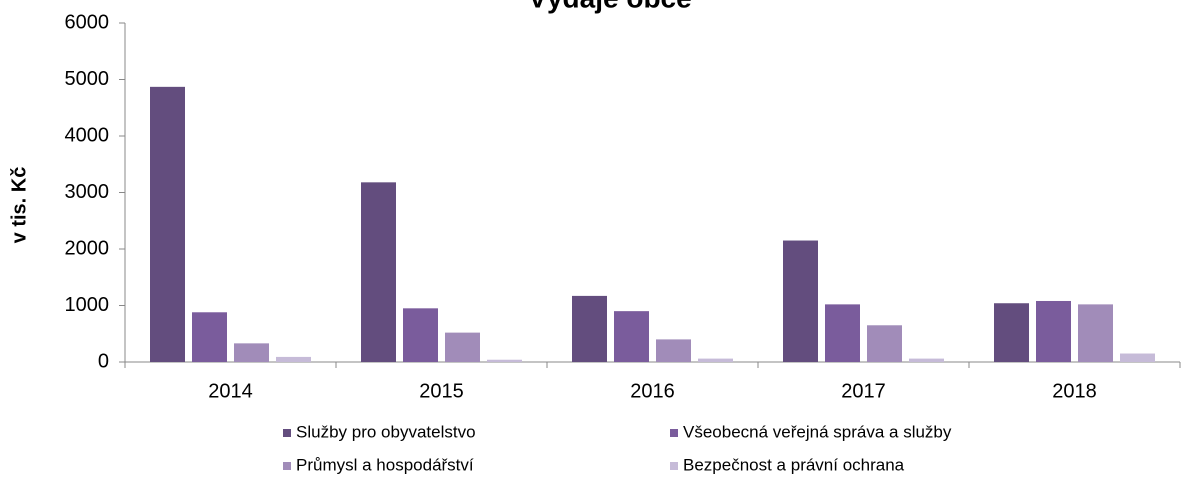  What do you see at coordinates (817, 431) in the screenshot?
I see `legend-label: Všeobecná veřejná správa a služby` at bounding box center [817, 431].